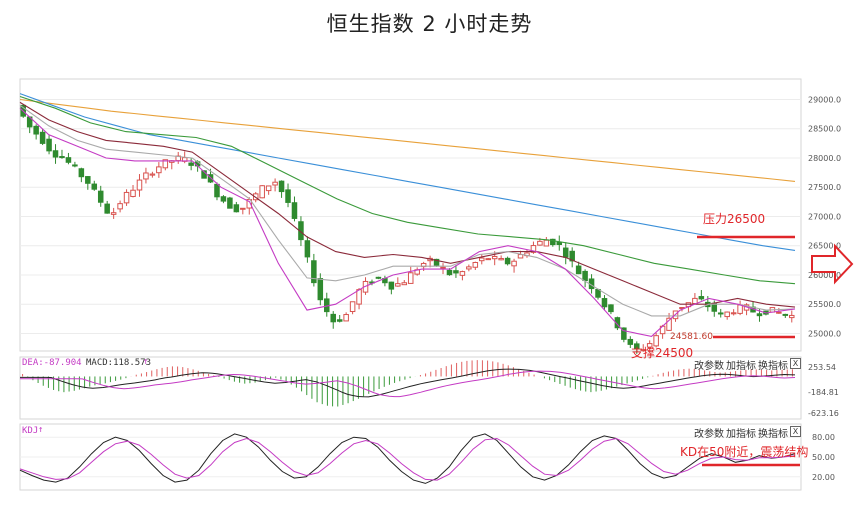  I want to click on support-label: 支撑24500, so click(662, 353).